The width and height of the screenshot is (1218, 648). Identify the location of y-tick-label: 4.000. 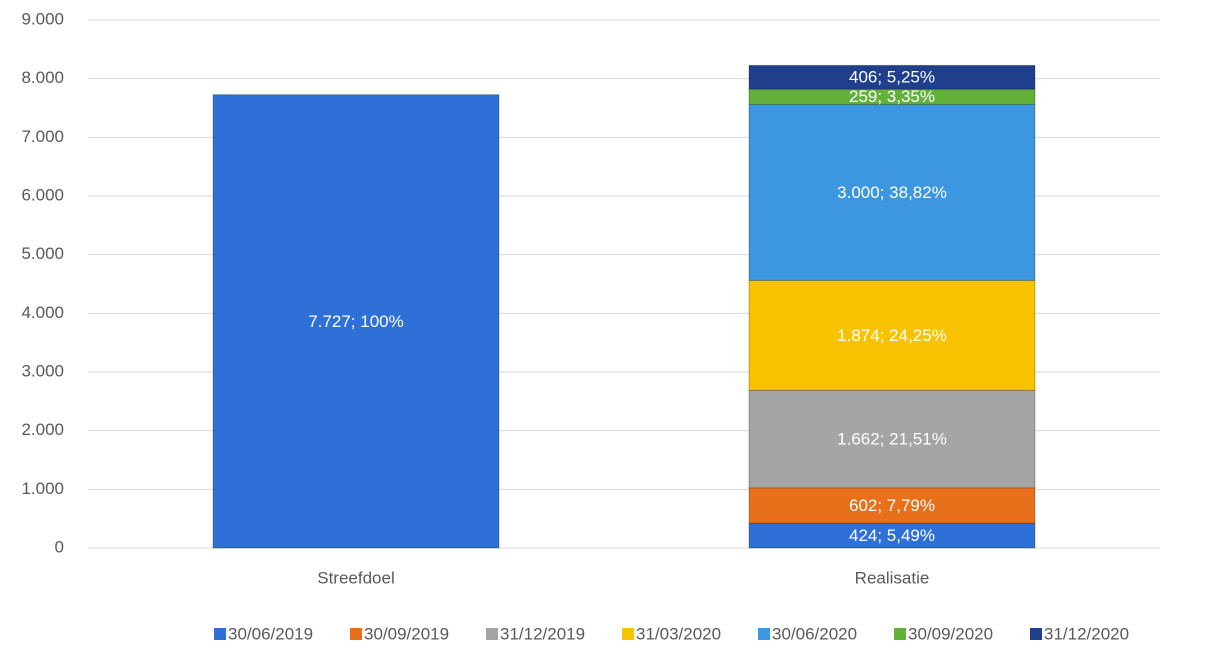
(42, 312).